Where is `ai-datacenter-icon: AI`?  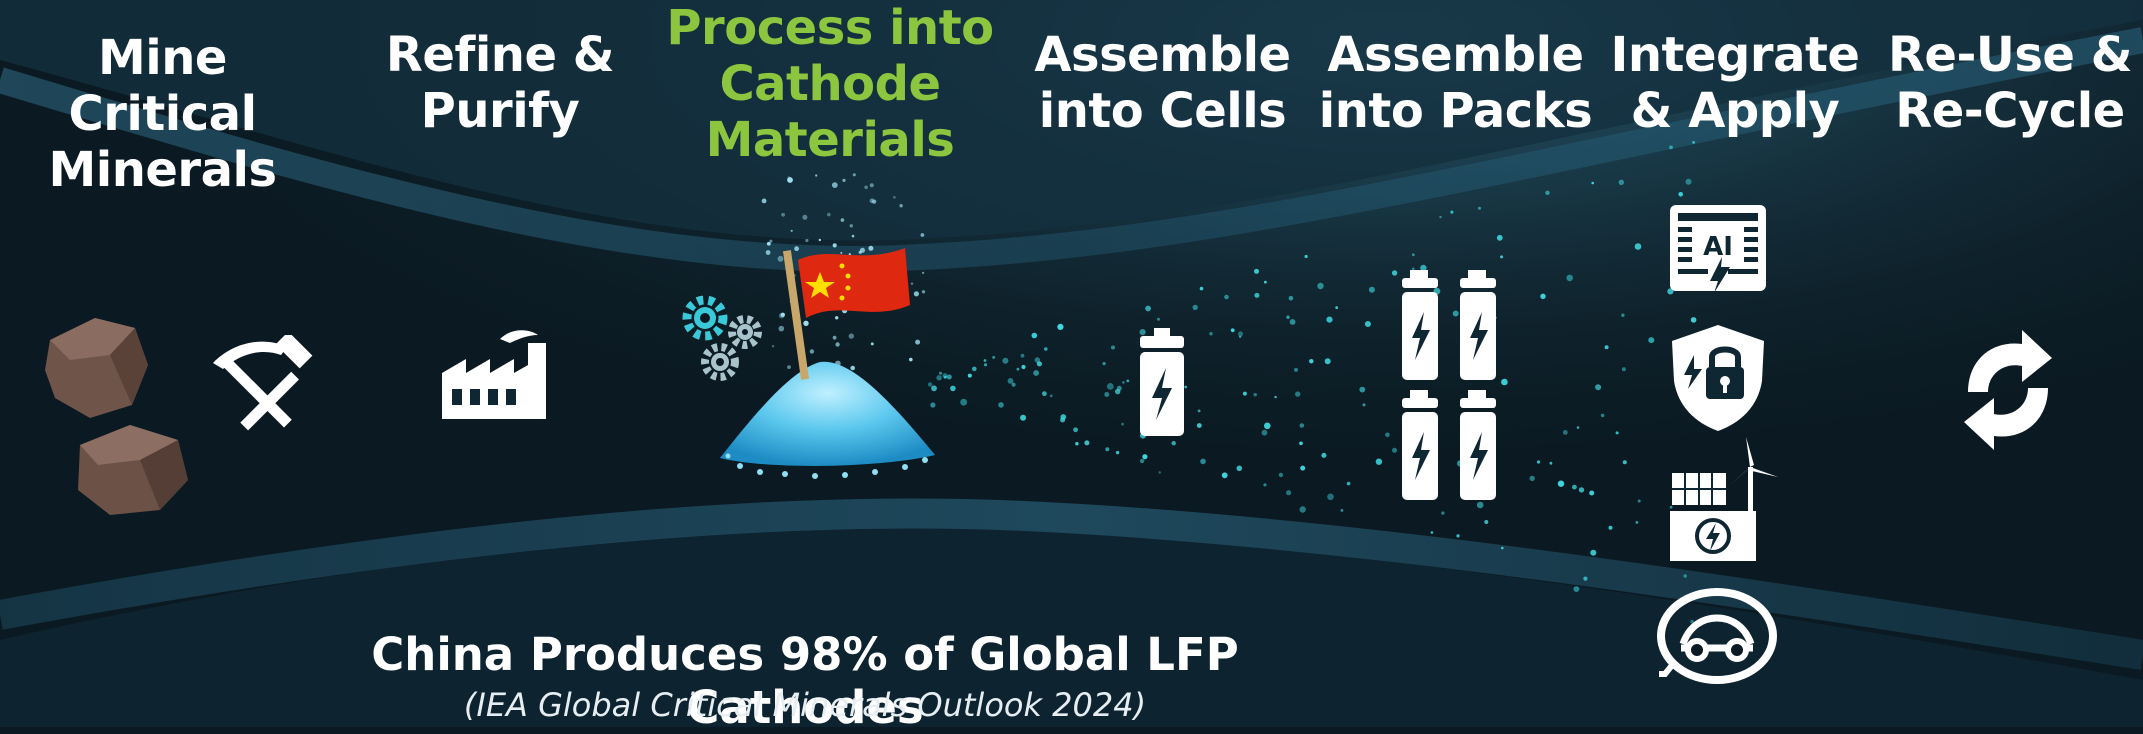
ai-datacenter-icon: AI is located at coordinates (1718, 248).